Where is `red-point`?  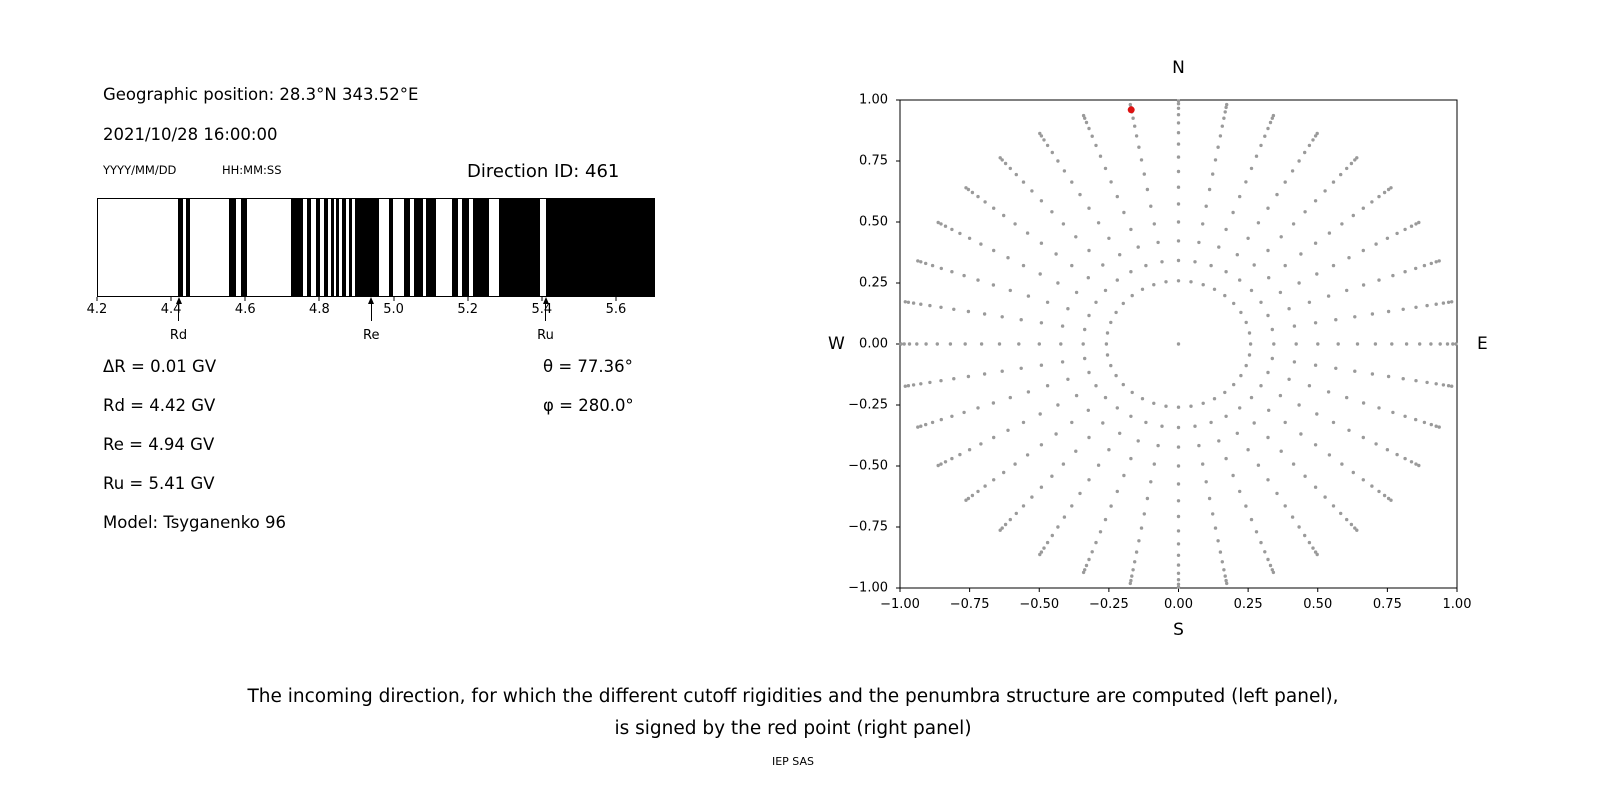
red-point is located at coordinates (1131, 110).